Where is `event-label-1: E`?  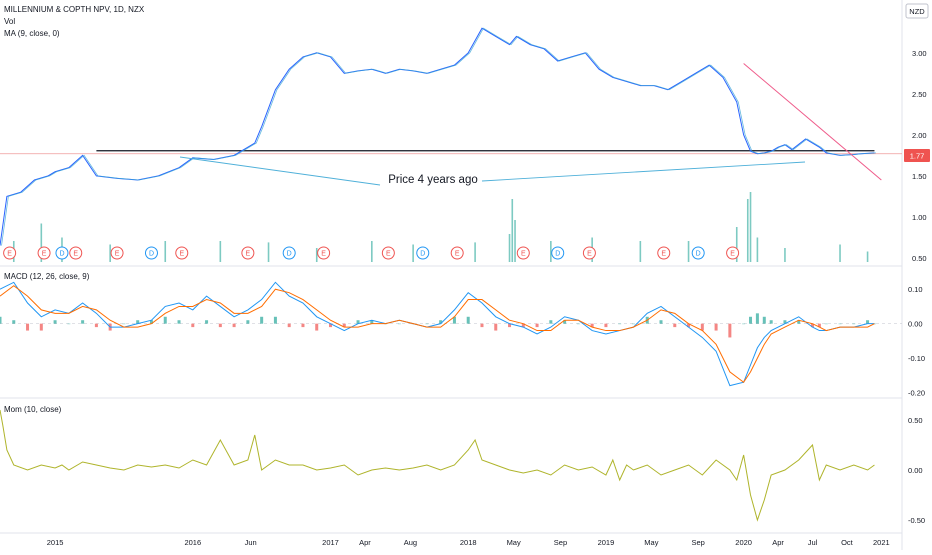
event-label-1: E is located at coordinates (44, 254).